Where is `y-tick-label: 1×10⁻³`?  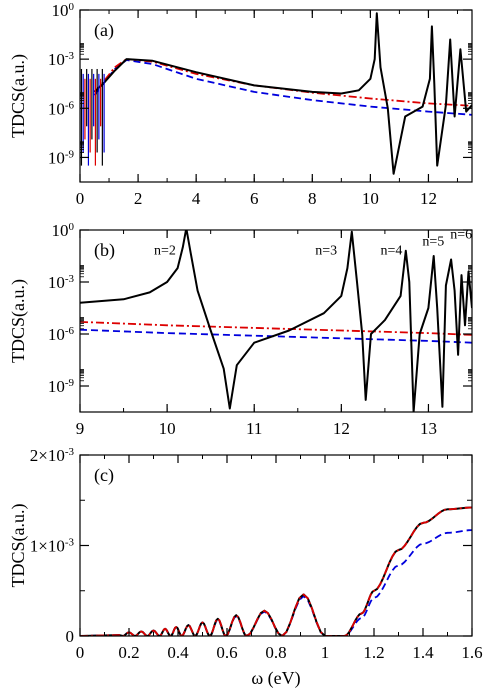 y-tick-label: 1×10⁻³ is located at coordinates (52, 546).